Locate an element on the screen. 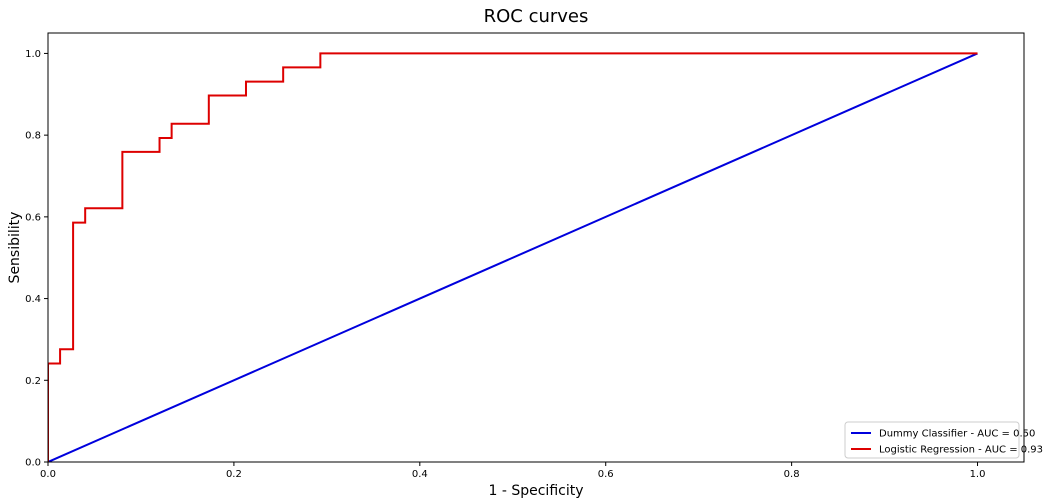 The width and height of the screenshot is (1063, 504). chart-title: ROC curves is located at coordinates (536, 16).